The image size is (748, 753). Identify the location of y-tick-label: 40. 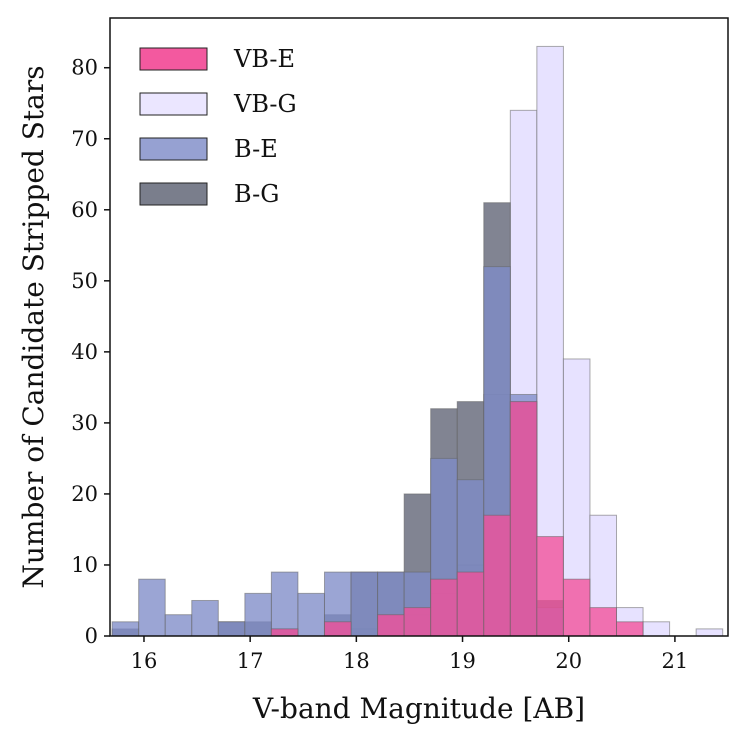
(84, 352).